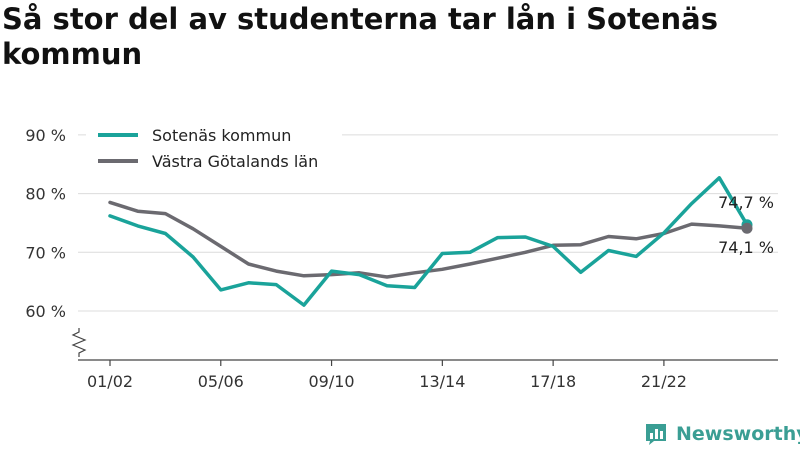  I want to click on end-label-vastra-gotaland: 74,1 %, so click(746, 247).